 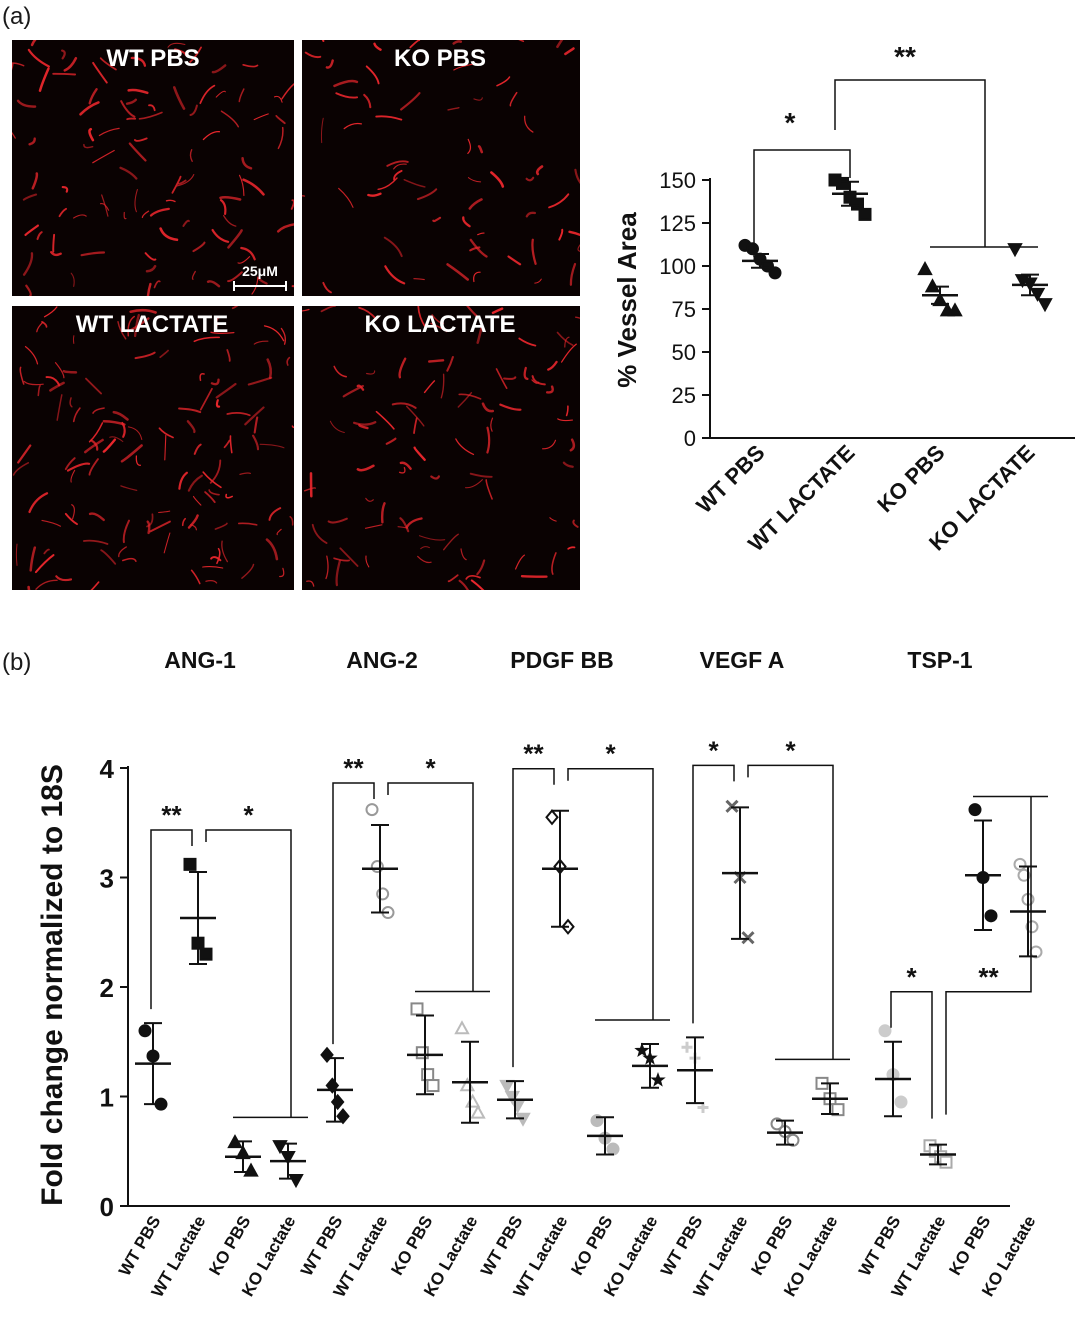 I want to click on significance-bracket-2: **, so click(x=936, y=144).